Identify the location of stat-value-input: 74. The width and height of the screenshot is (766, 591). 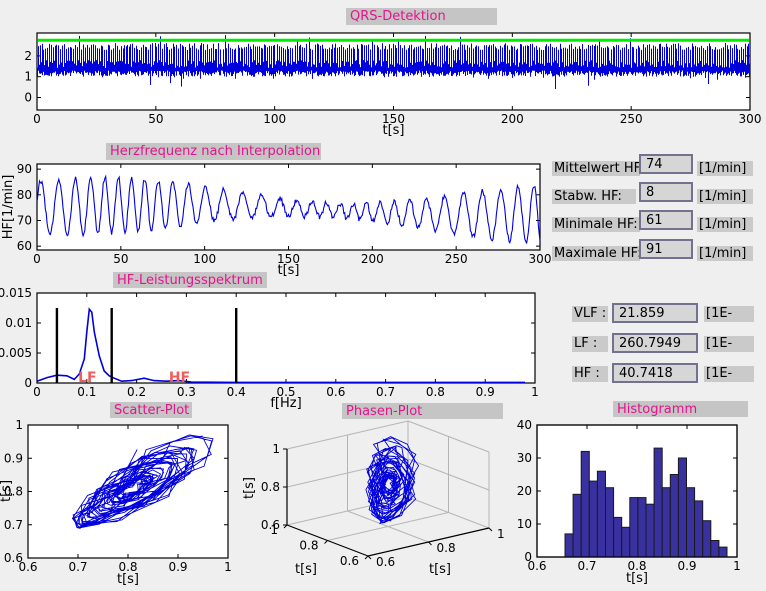
(666, 164).